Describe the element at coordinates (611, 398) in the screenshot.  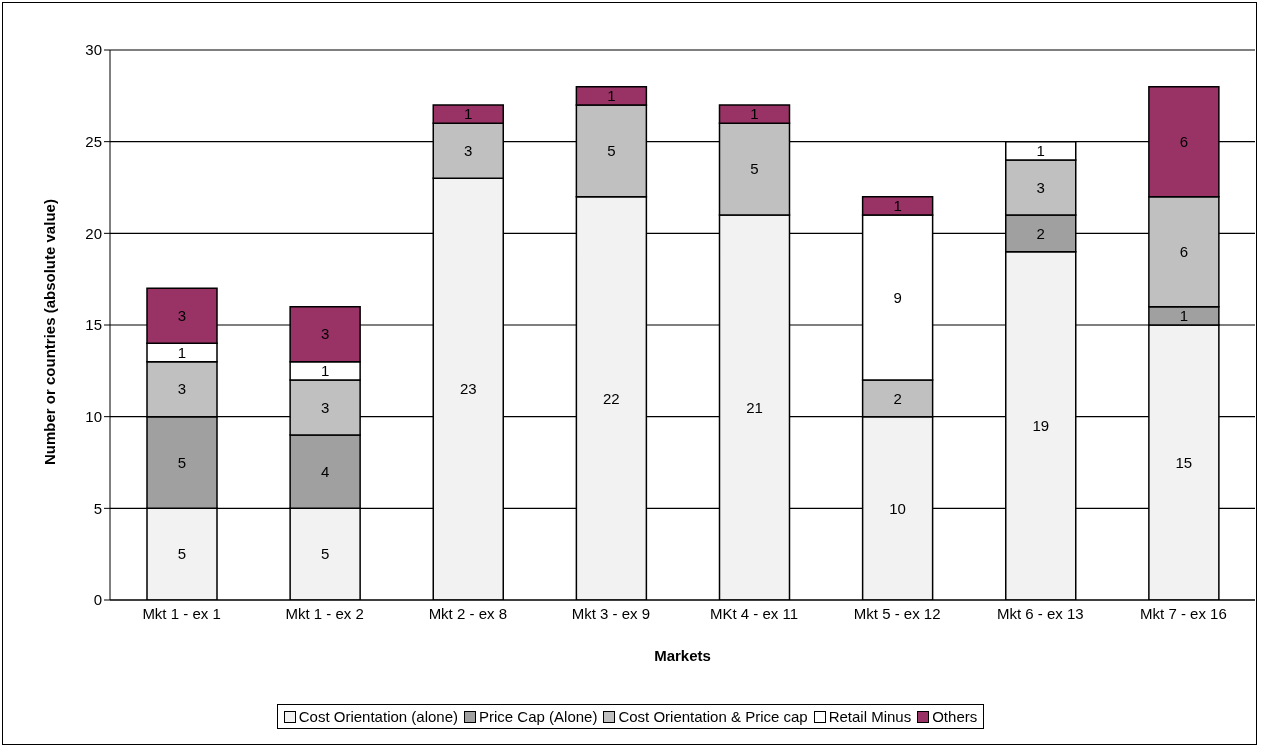
I see `data-label: 22` at that location.